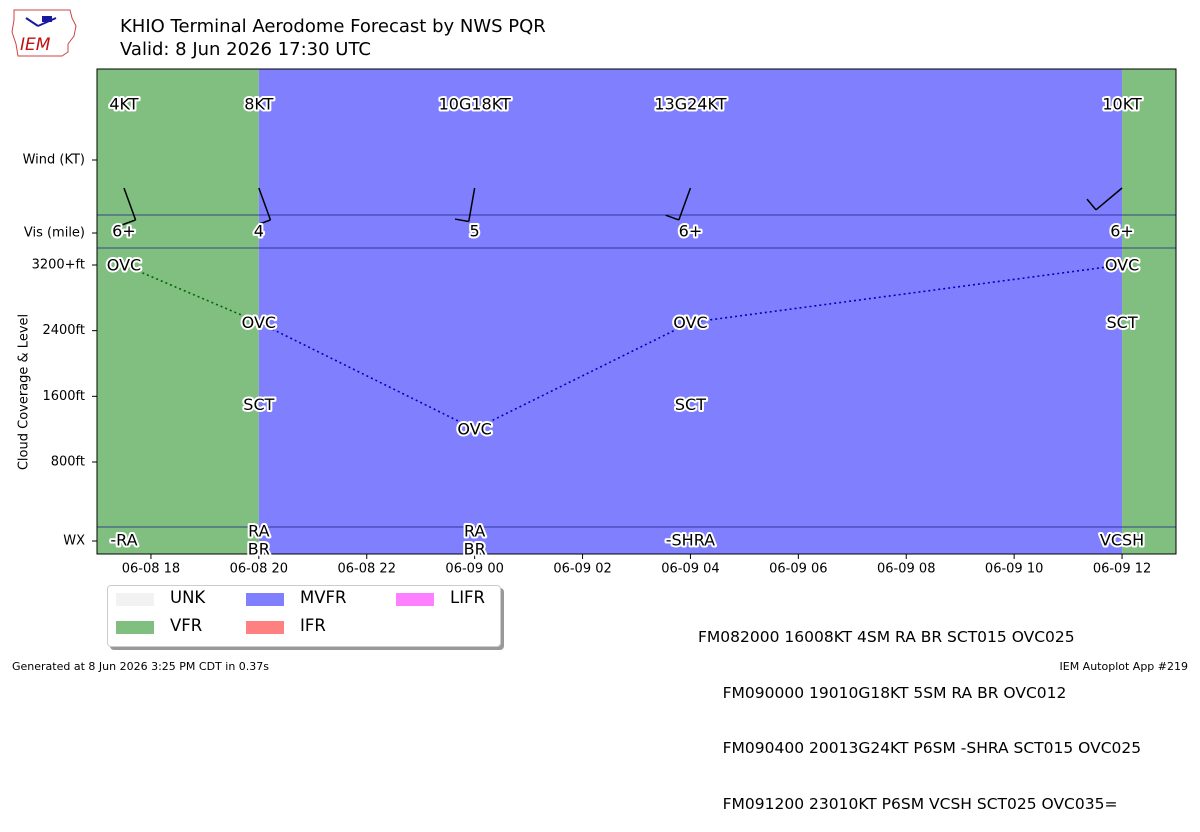  I want to click on x-tick-label: 06-09 02, so click(582, 569).